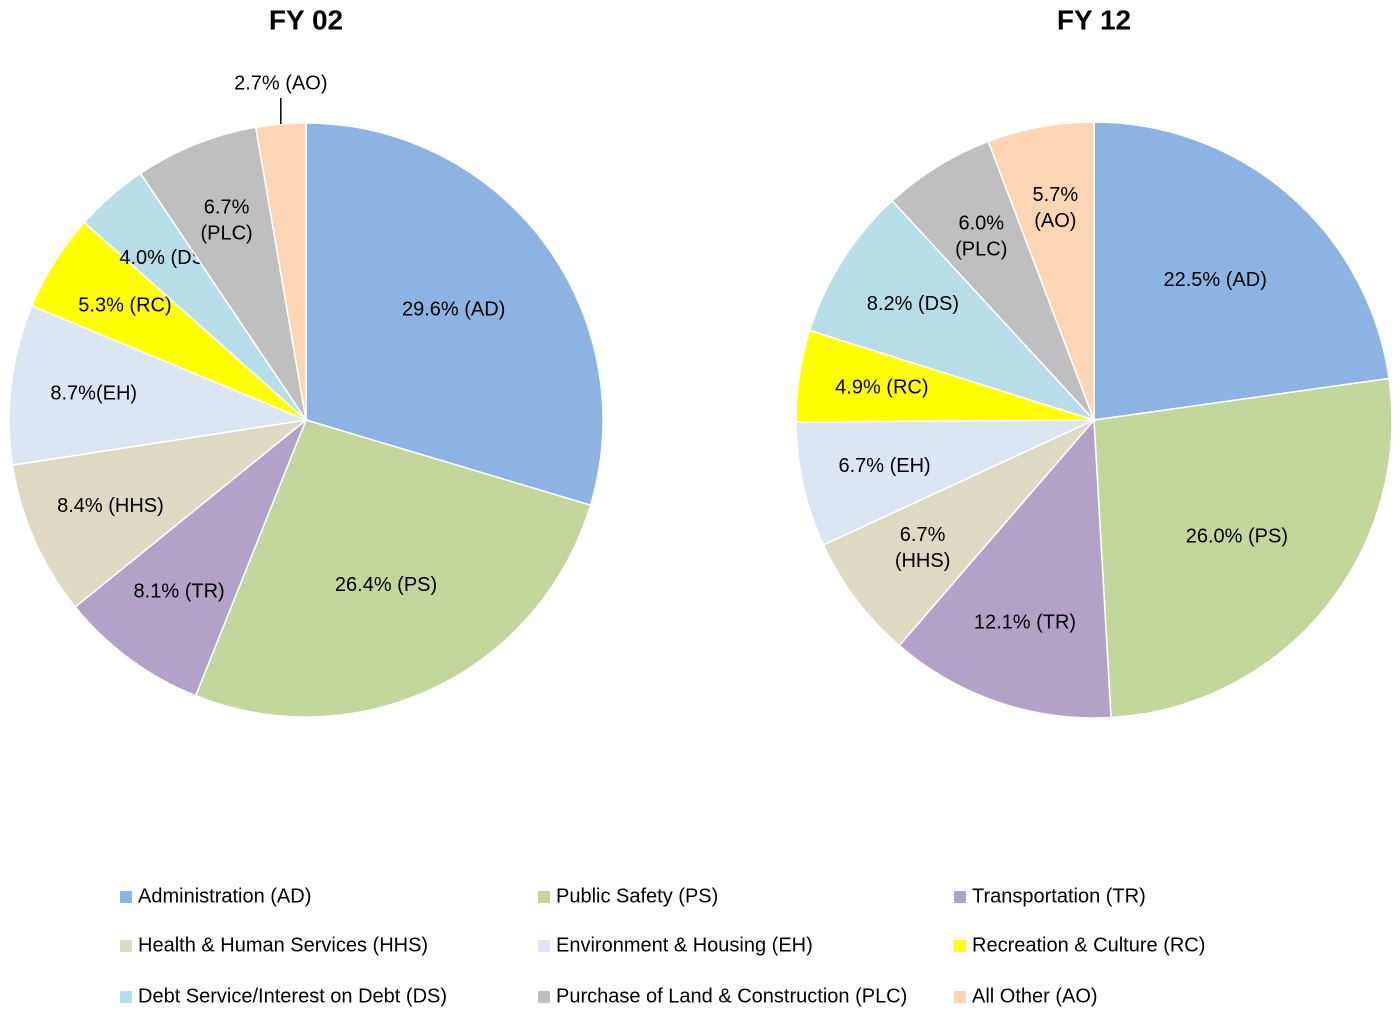 This screenshot has height=1014, width=1400. I want to click on data-label: 6.7% (HHS), so click(923, 548).